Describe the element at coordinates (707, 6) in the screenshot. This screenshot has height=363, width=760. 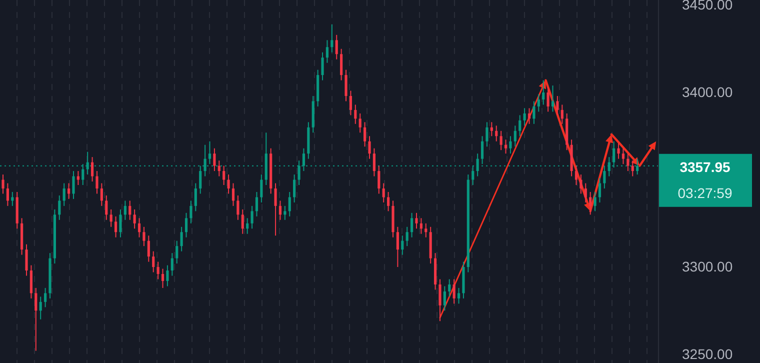
I see `y-tick-label: 3450.00` at that location.